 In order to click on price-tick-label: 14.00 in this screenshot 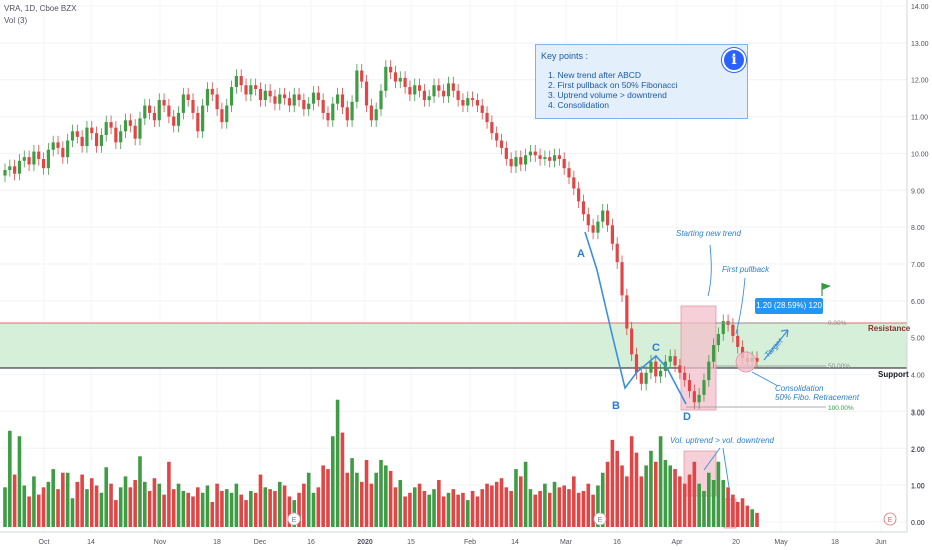, I will do `click(920, 7)`.